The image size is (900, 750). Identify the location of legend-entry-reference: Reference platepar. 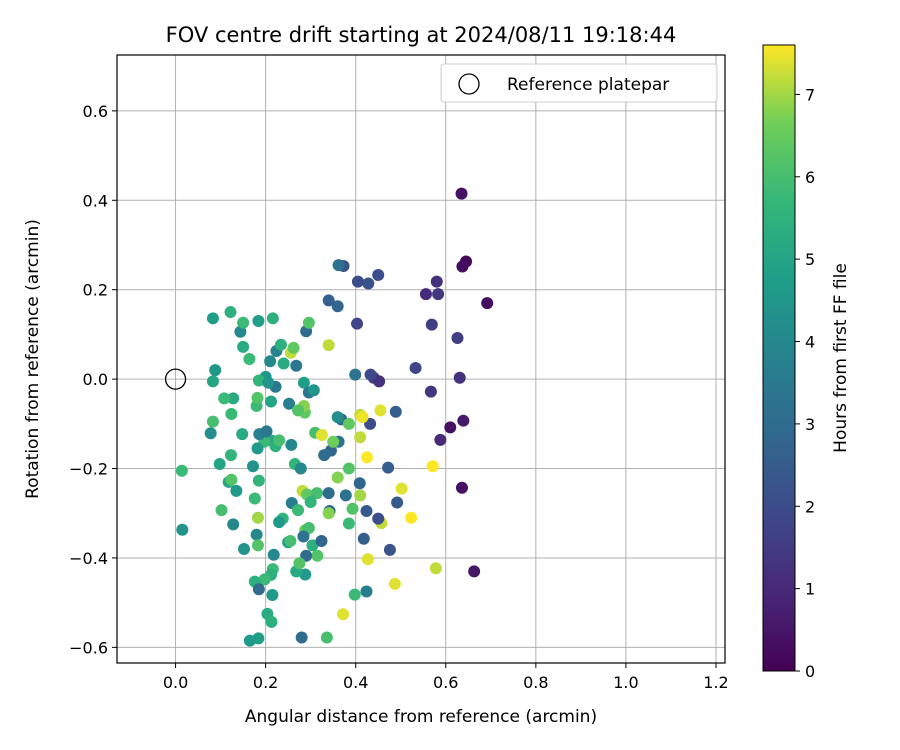
(588, 85).